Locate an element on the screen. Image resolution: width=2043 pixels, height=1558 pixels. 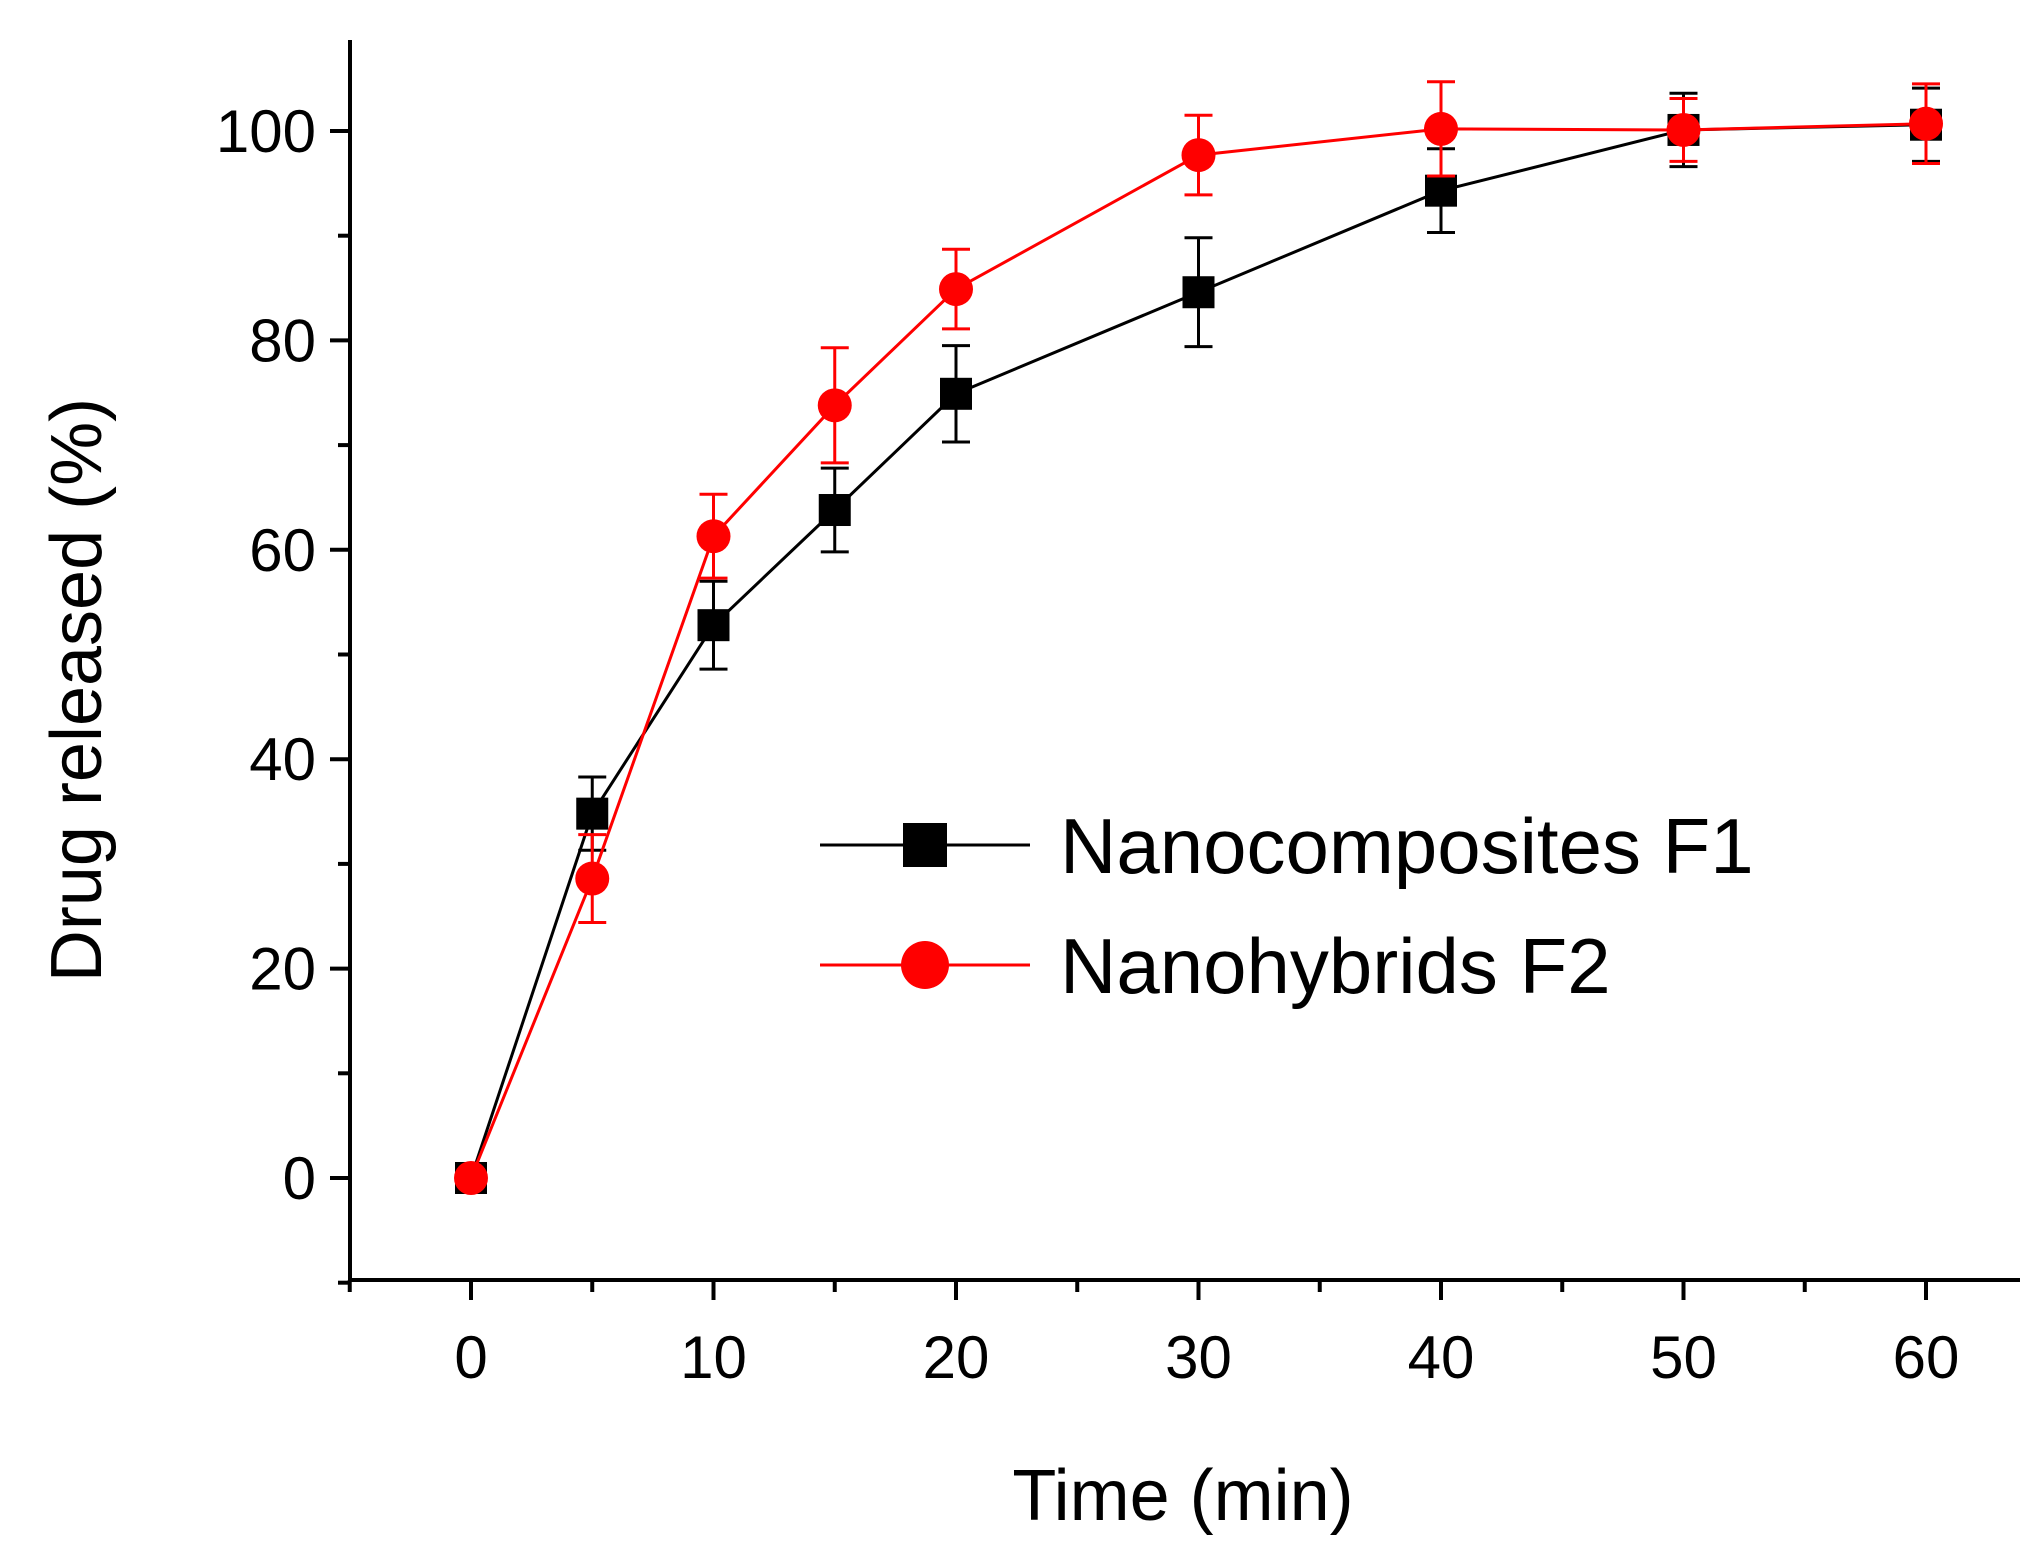
y-tick-label: 40 is located at coordinates (282, 759).